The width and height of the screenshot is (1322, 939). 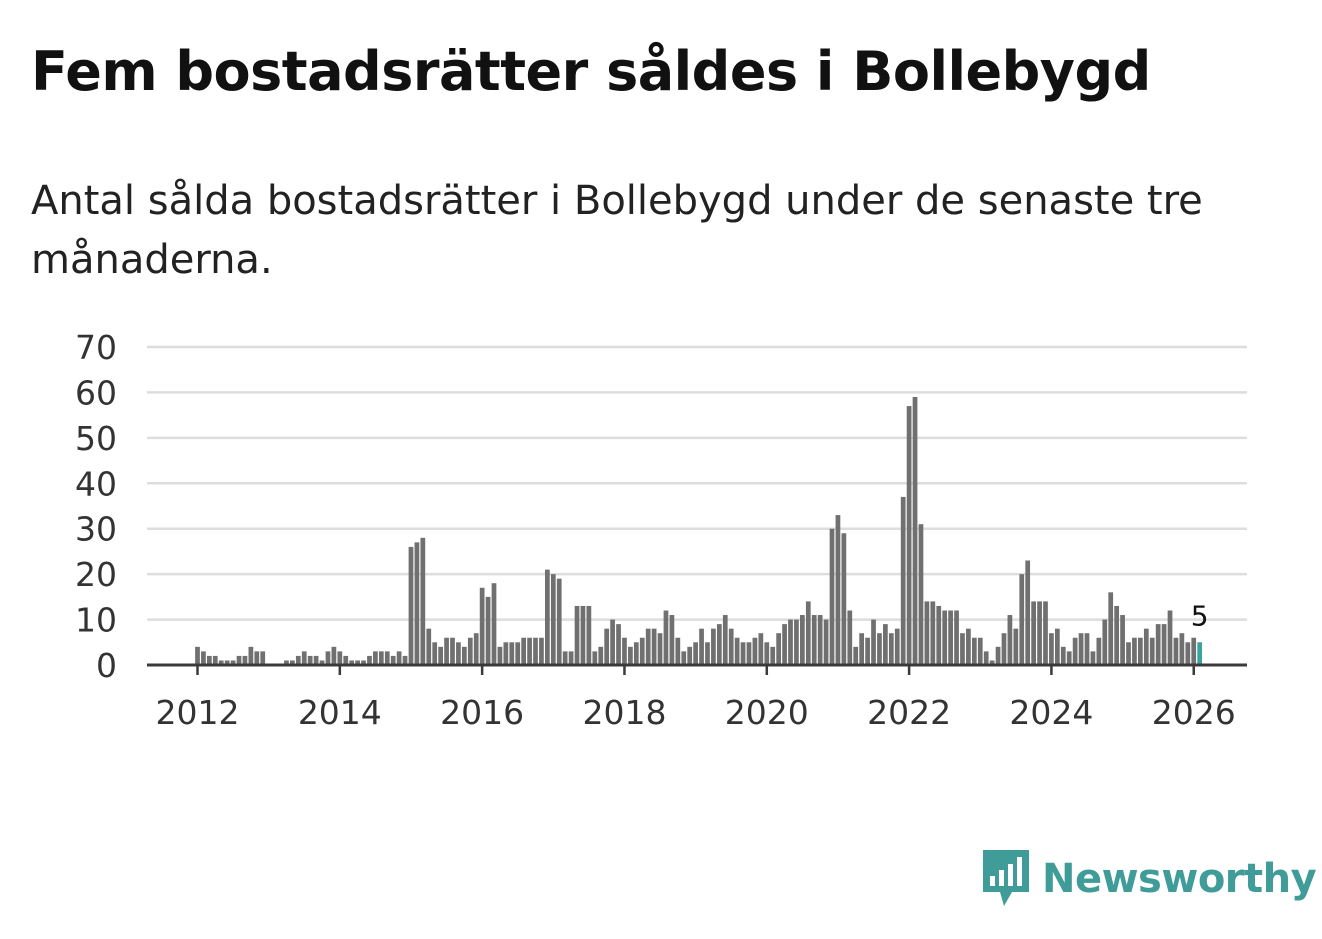 What do you see at coordinates (624, 712) in the screenshot?
I see `x-tick-label: 2018` at bounding box center [624, 712].